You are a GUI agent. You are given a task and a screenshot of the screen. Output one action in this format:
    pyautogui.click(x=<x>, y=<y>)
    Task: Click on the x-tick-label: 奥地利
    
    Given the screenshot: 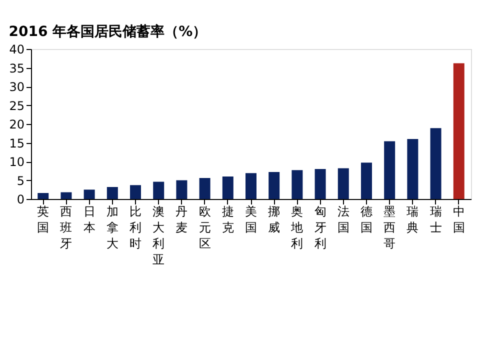 What is the action you would take?
    pyautogui.click(x=297, y=227)
    